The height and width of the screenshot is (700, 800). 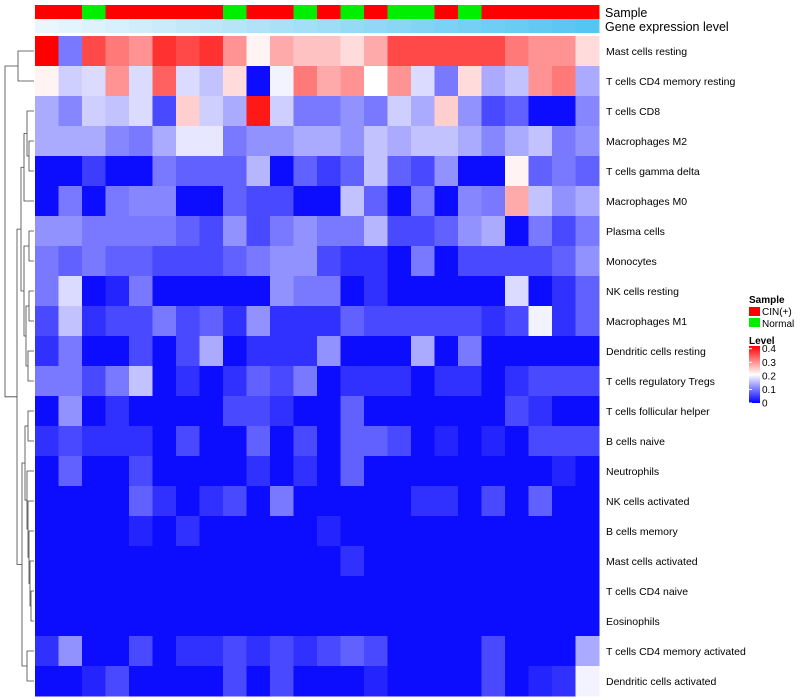 What do you see at coordinates (767, 300) in the screenshot?
I see `legend-sample-title: Sample` at bounding box center [767, 300].